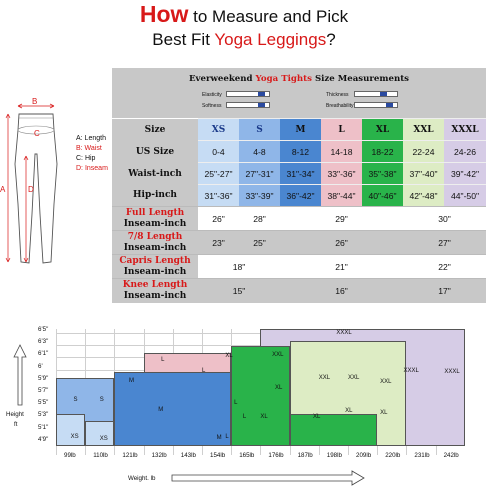 Image resolution: width=488 pixels, height=488 pixels. I want to click on bar-label-elasticity: Elasticity, so click(212, 95).